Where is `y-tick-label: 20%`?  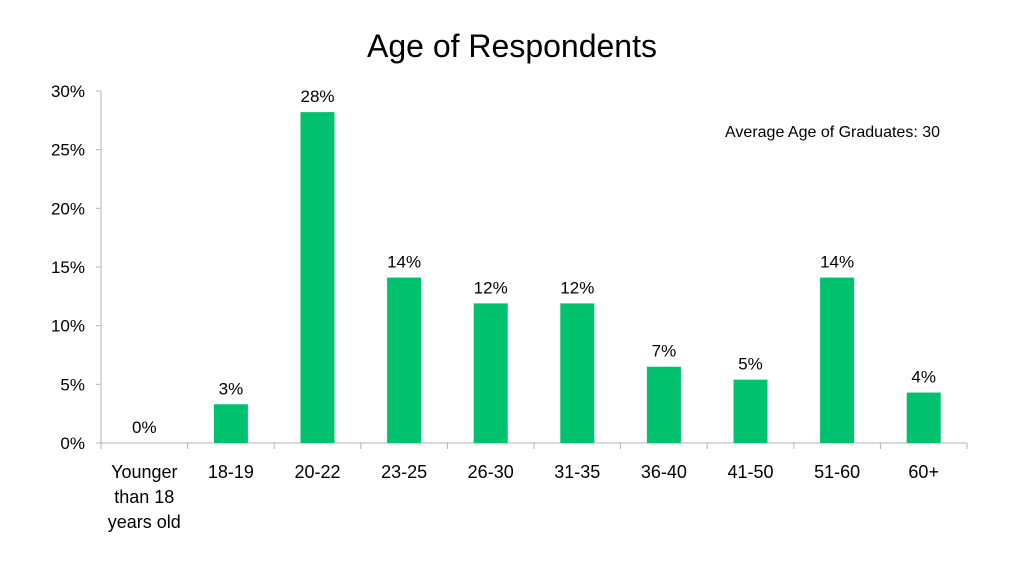
y-tick-label: 20% is located at coordinates (68, 208).